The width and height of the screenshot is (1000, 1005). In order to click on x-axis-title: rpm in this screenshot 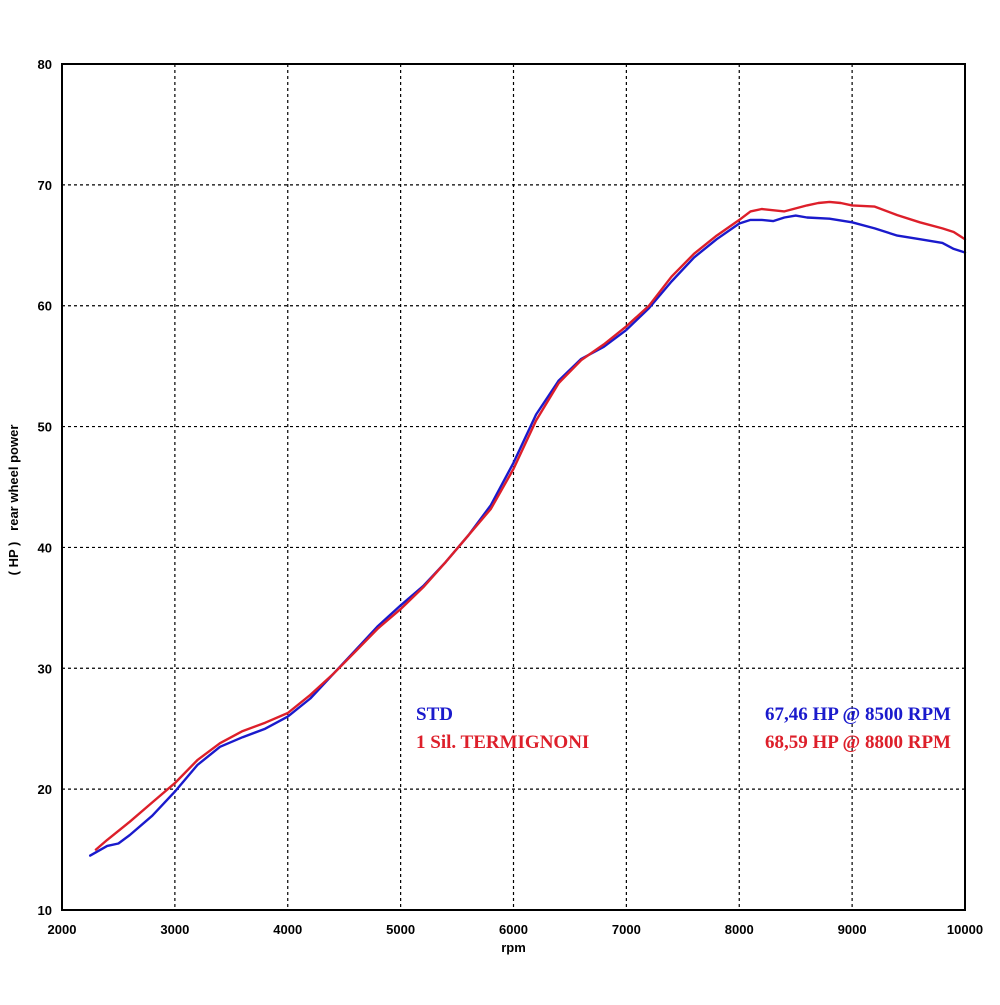, I will do `click(513, 947)`.